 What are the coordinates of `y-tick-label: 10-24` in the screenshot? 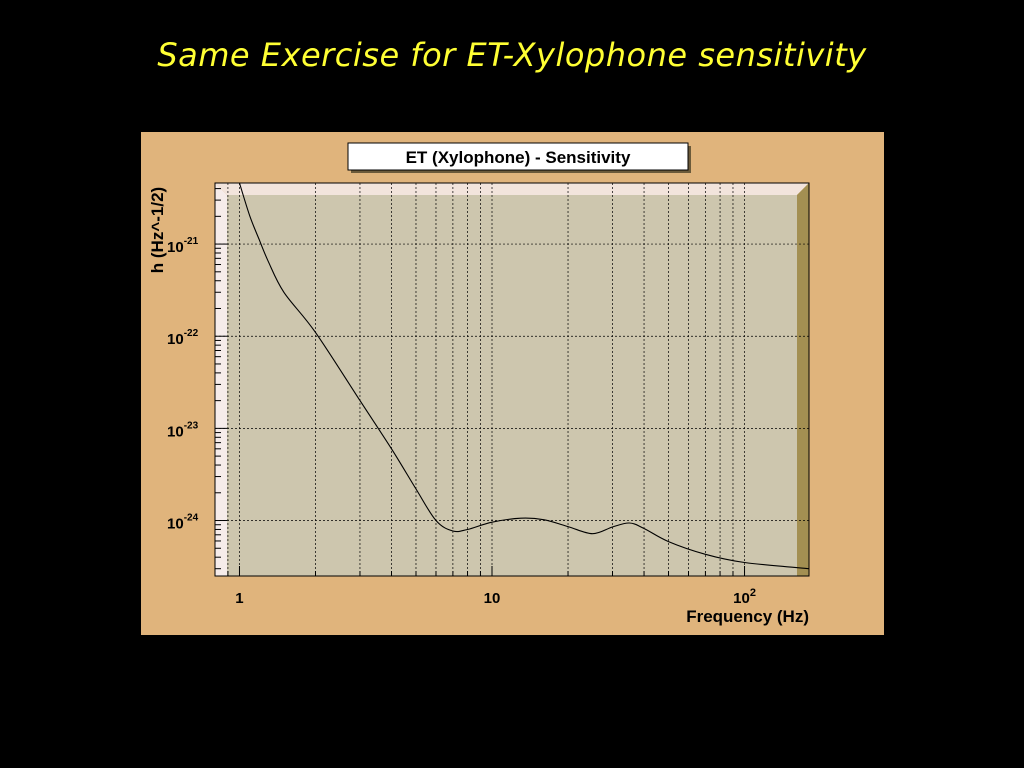 It's located at (183, 523).